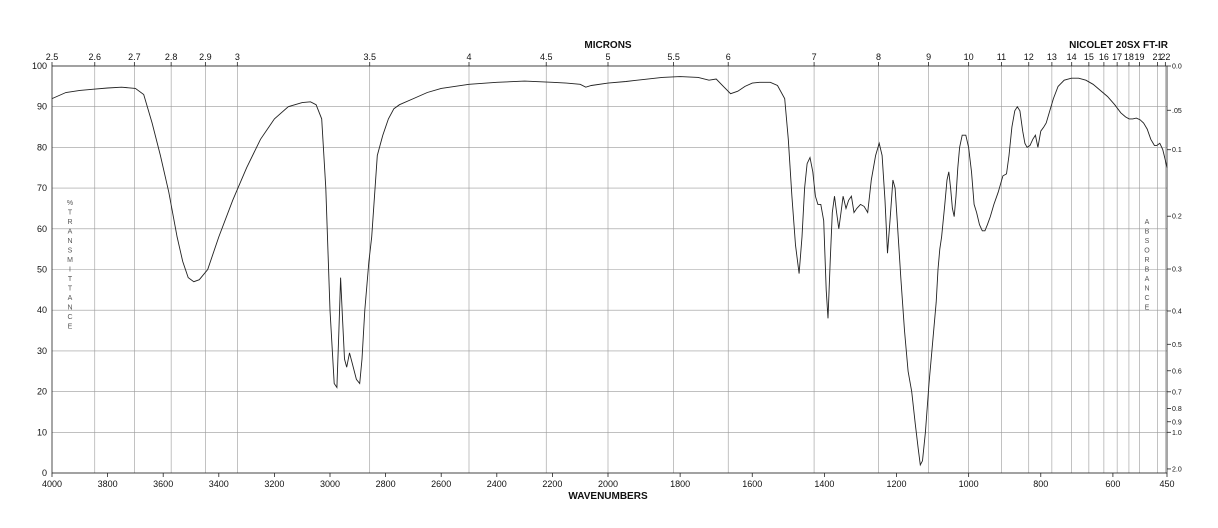 The width and height of the screenshot is (1218, 528). Describe the element at coordinates (607, 57) in the screenshot. I see `micron-tick-label: 5` at that location.